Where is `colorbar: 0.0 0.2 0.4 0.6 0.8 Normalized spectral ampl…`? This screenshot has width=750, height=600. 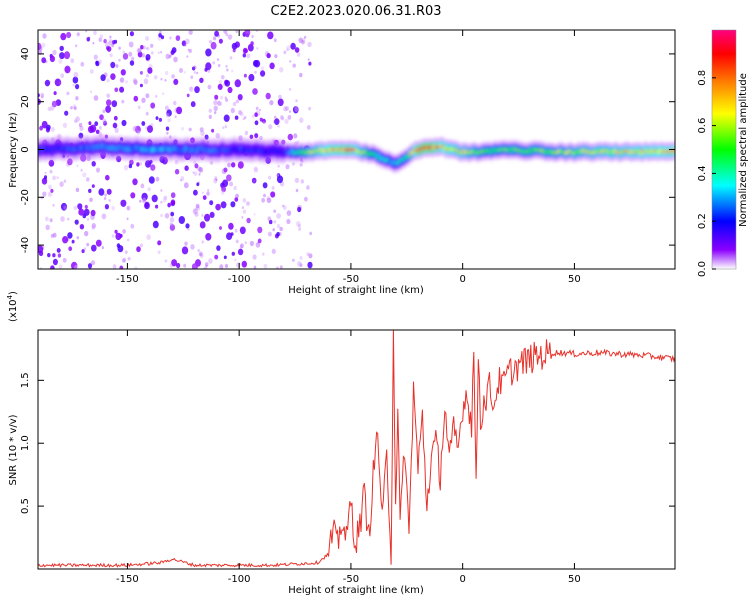 colorbar: 0.0 0.2 0.4 0.6 0.8 Normalized spectral ampl… is located at coordinates (723, 153).